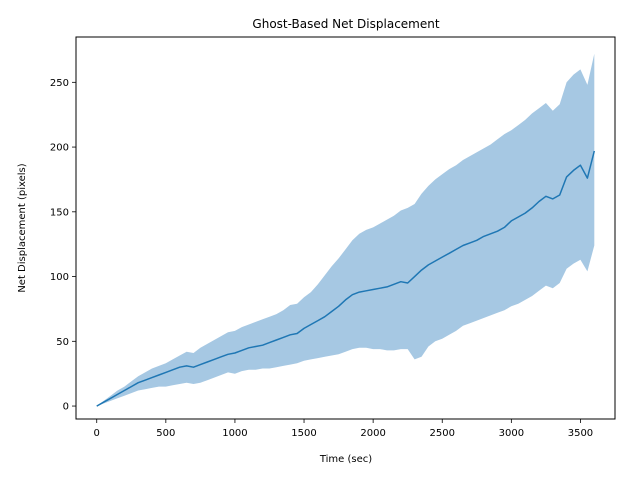  What do you see at coordinates (66, 407) in the screenshot?
I see `y-tick-label: 0` at bounding box center [66, 407].